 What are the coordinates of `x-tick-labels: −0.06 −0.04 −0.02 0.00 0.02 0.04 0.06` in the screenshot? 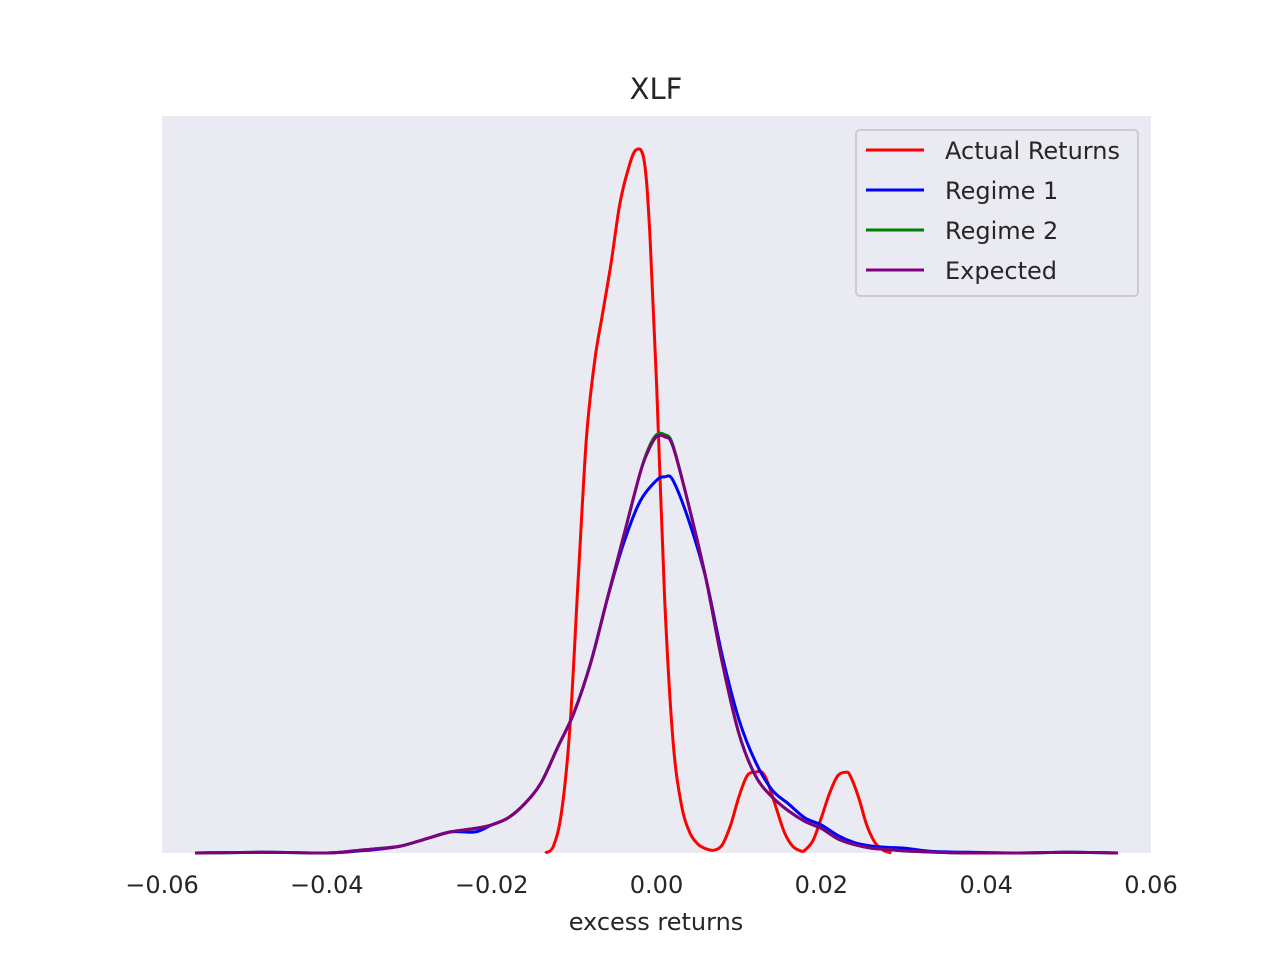 It's located at (651, 885).